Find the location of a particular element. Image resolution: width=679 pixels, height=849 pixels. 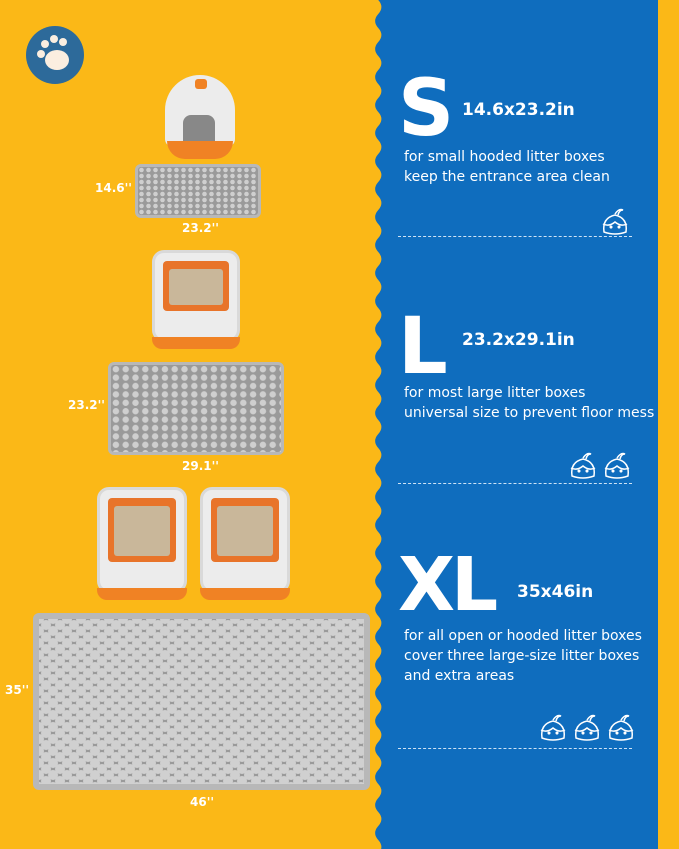

desc-line: for all open or hooded litter boxes is located at coordinates (523, 636).